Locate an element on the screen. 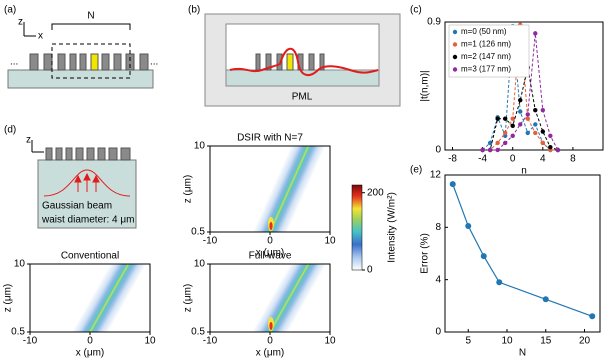 This screenshot has height=360, width=605. beam-profile is located at coordinates (87, 183).